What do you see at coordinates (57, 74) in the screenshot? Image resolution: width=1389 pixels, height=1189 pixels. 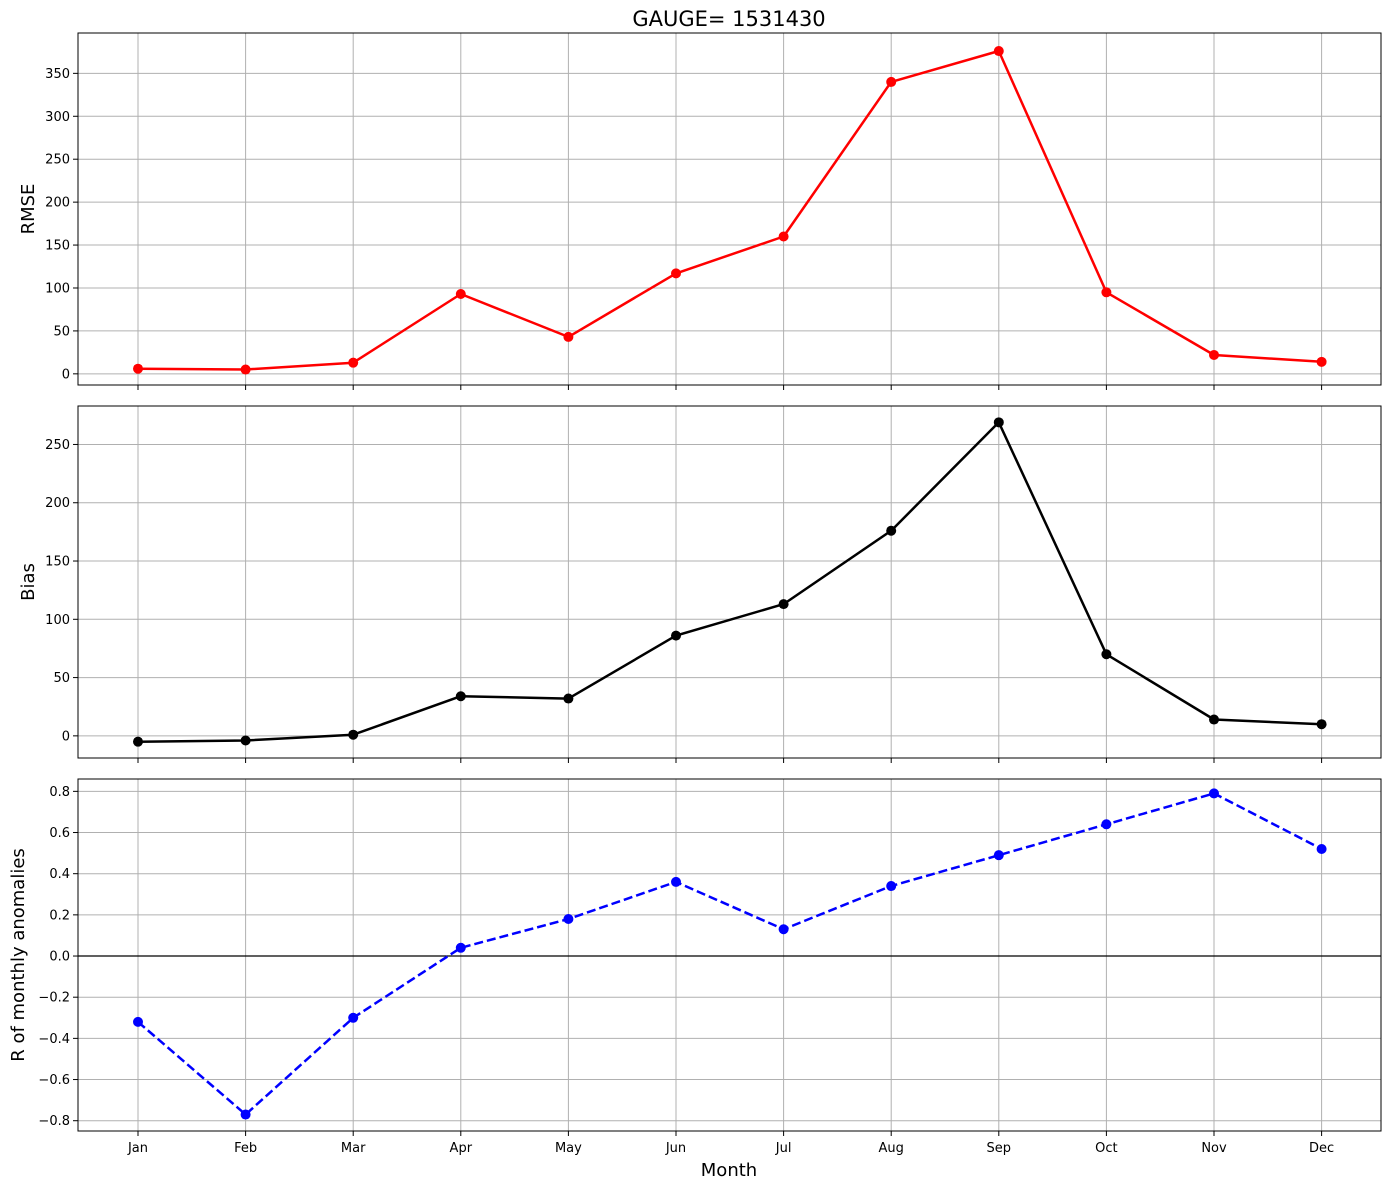 I see `rmse-ytick-label: 350` at bounding box center [57, 74].